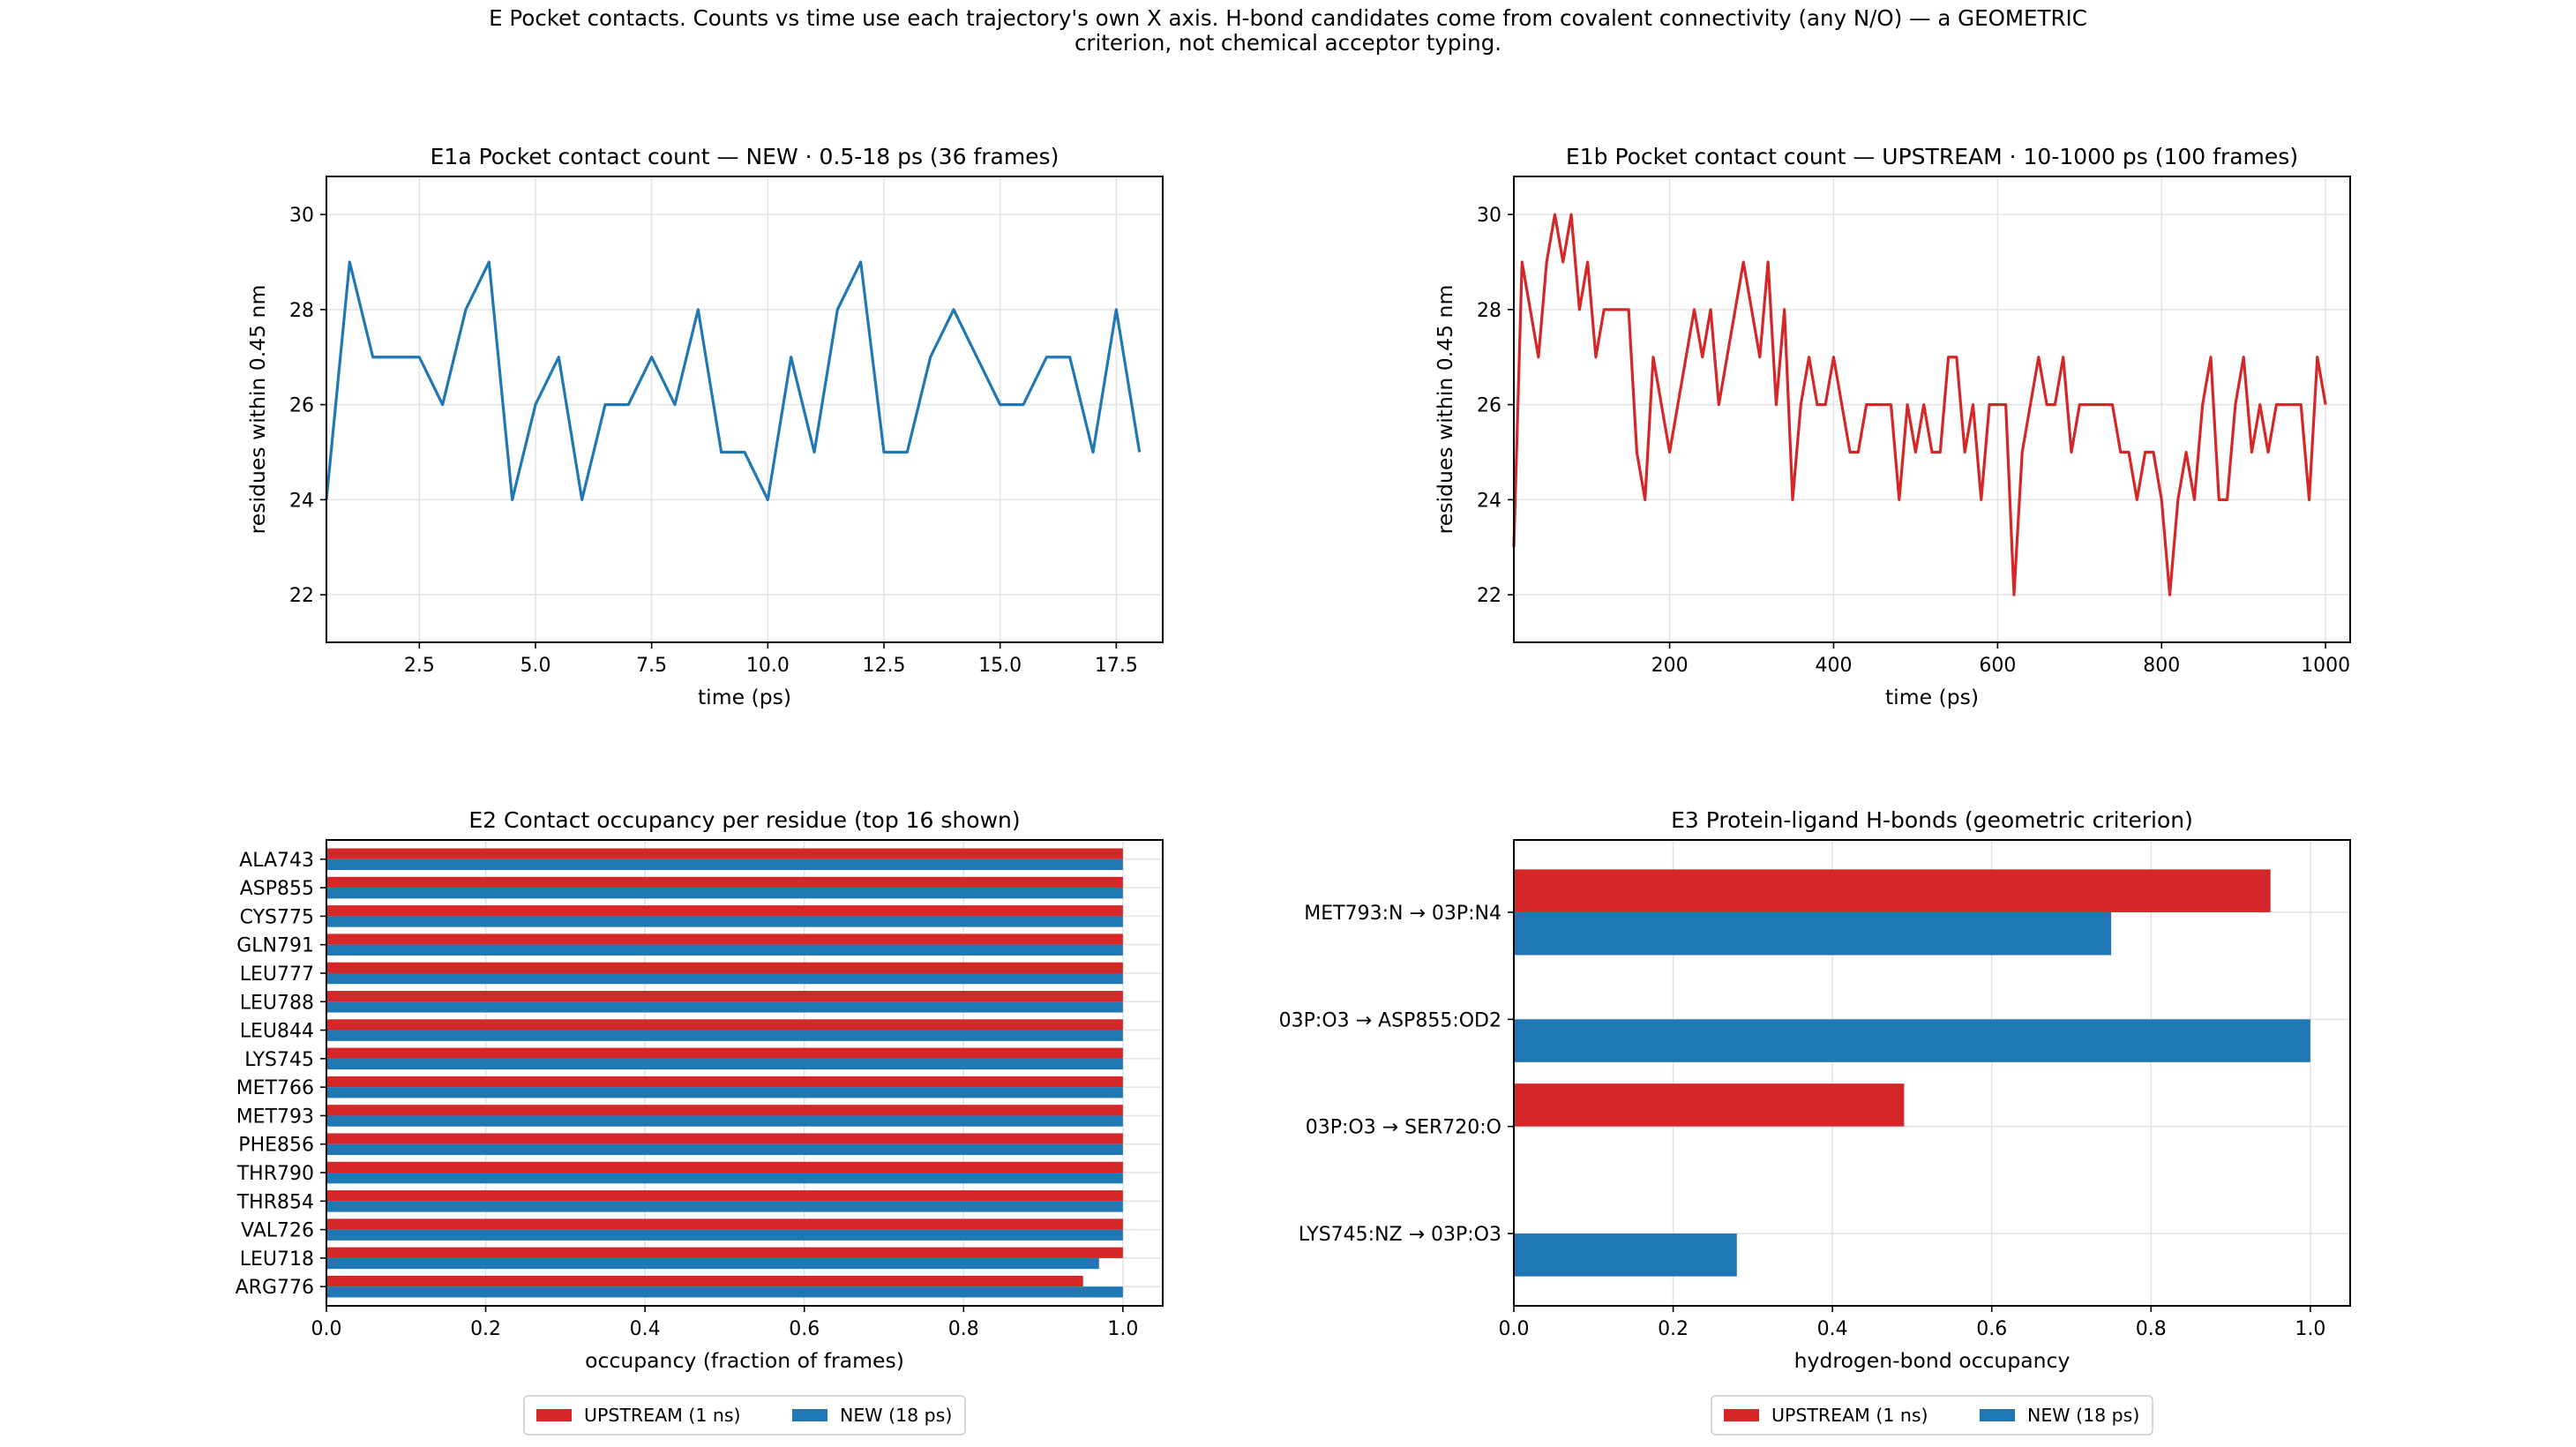 This screenshot has width=2576, height=1447. What do you see at coordinates (1489, 216) in the screenshot?
I see `y-tick-label: 30` at bounding box center [1489, 216].